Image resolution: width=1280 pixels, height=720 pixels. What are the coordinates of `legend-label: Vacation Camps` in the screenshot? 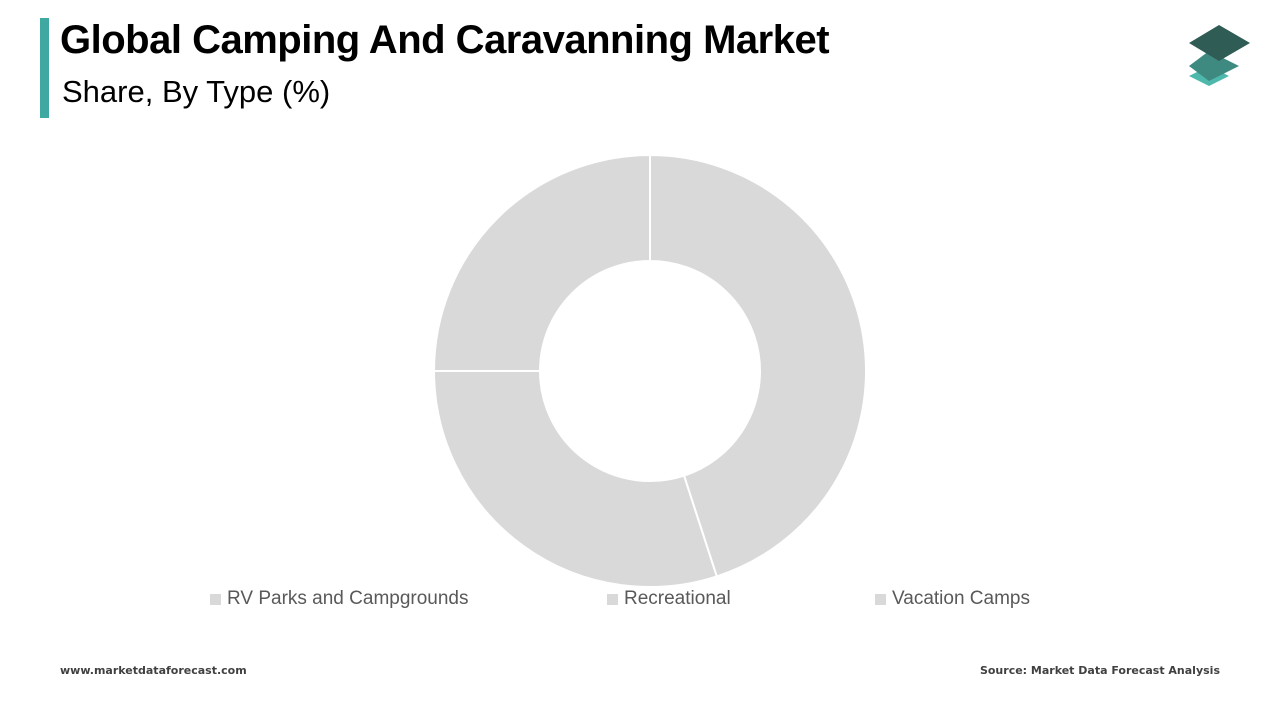 It's located at (961, 598).